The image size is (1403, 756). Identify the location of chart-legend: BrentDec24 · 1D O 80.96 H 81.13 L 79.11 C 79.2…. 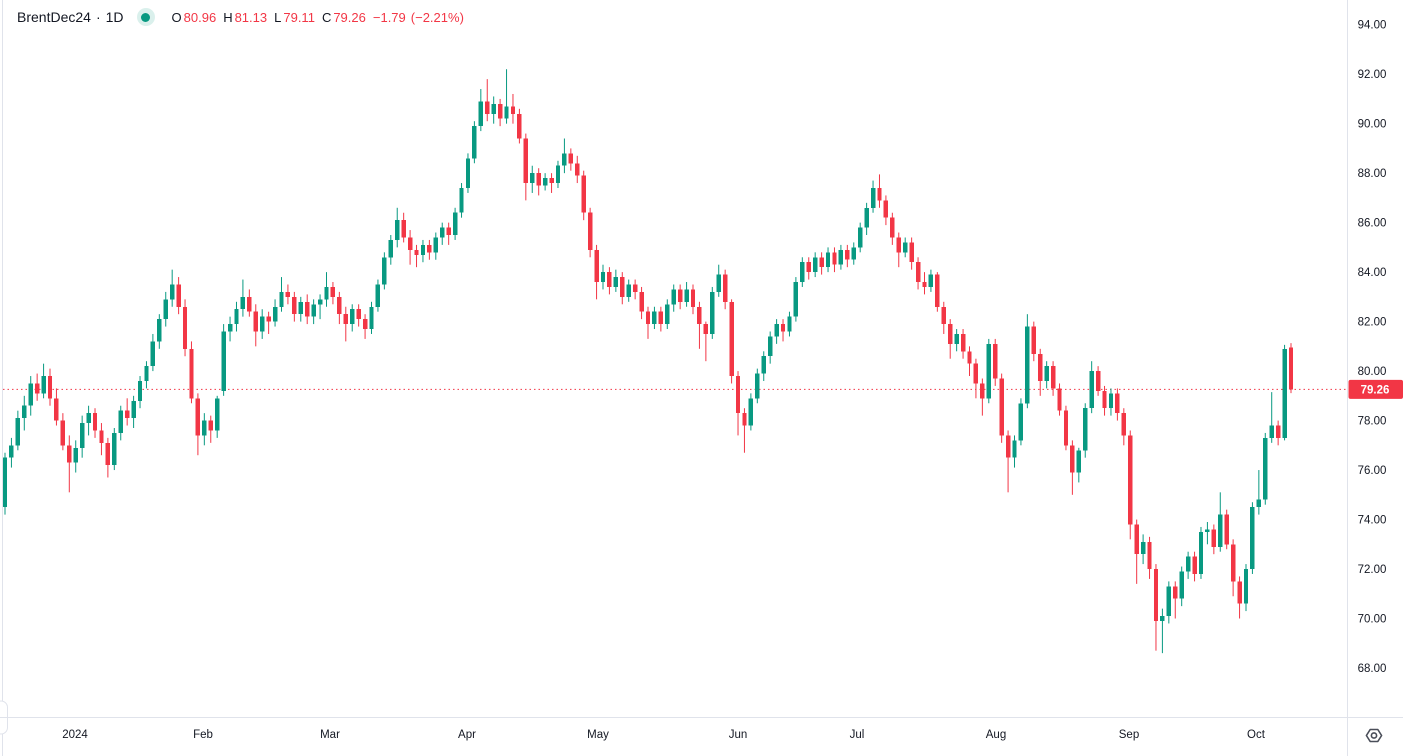
(240, 17).